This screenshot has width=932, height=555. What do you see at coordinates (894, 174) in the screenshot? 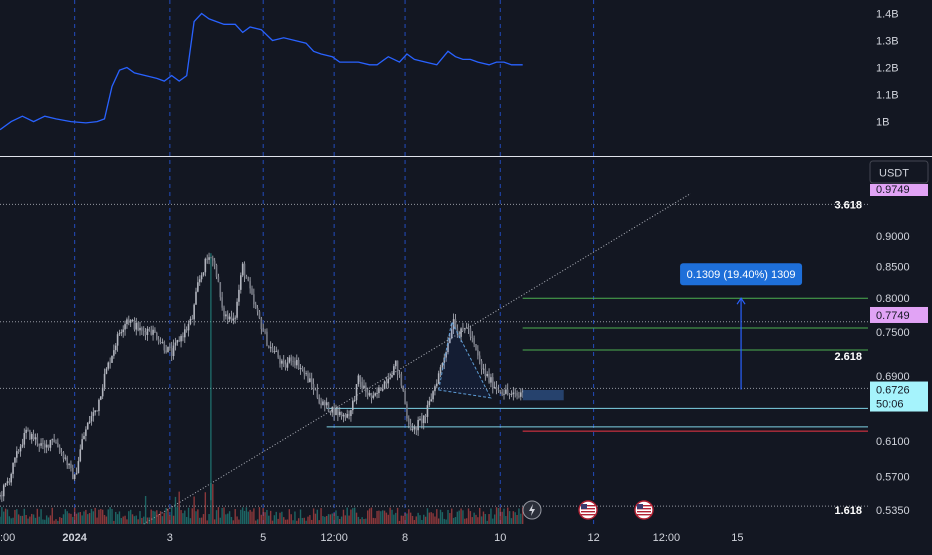
I see `currency-button-label: USDT` at bounding box center [894, 174].